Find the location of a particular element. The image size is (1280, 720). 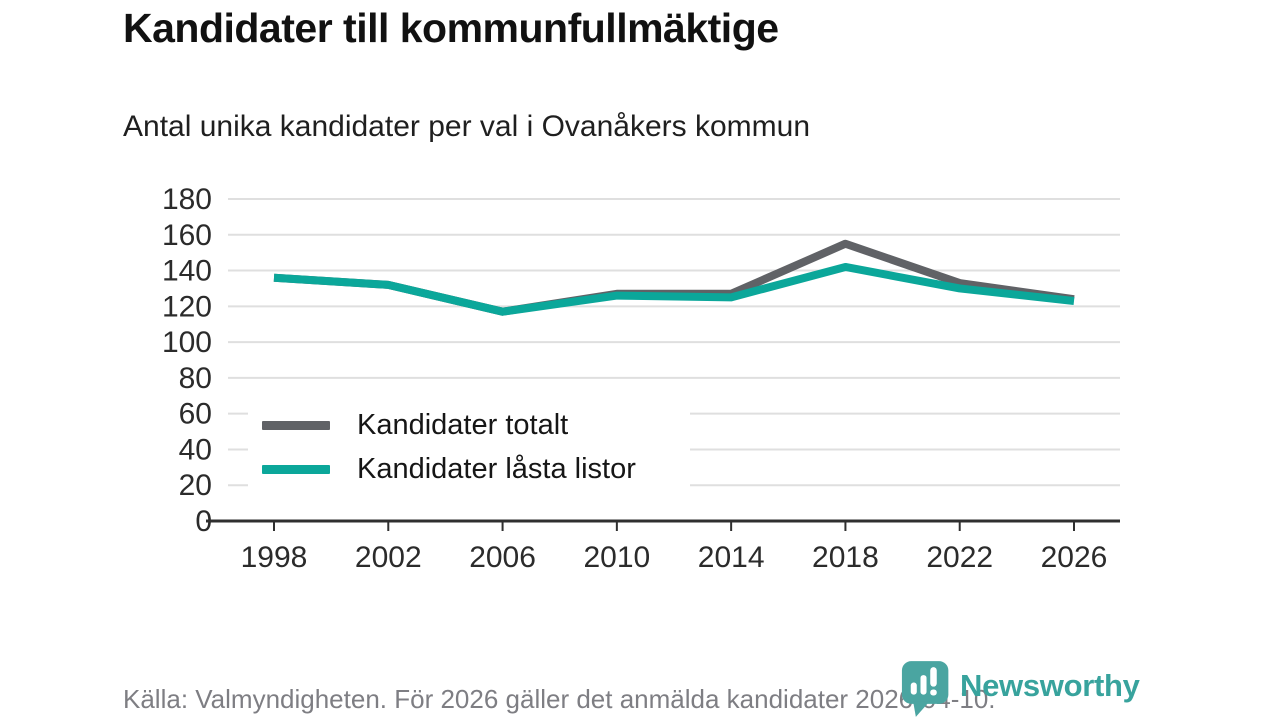

y-tick-label: 100 is located at coordinates (187, 342).